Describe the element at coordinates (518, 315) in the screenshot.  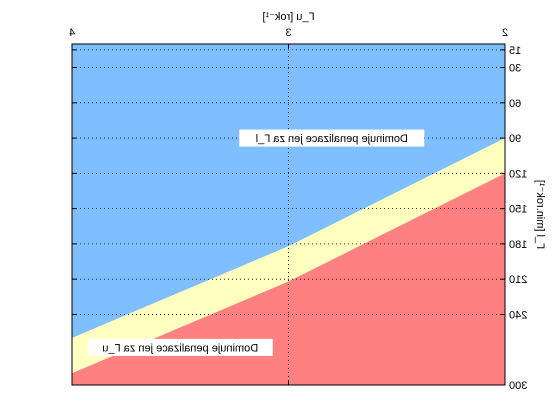
I see `y-tick-label: 240` at that location.